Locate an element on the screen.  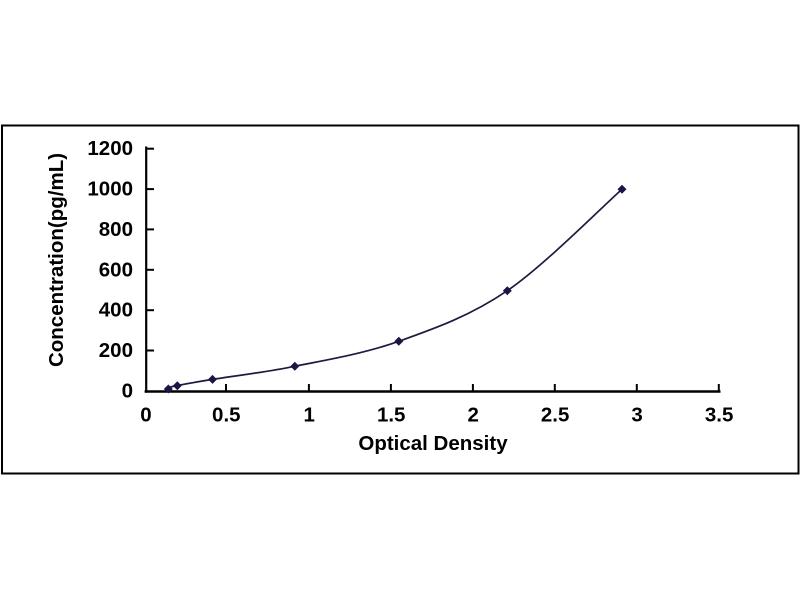
svg-text: 2.5 is located at coordinates (555, 415).